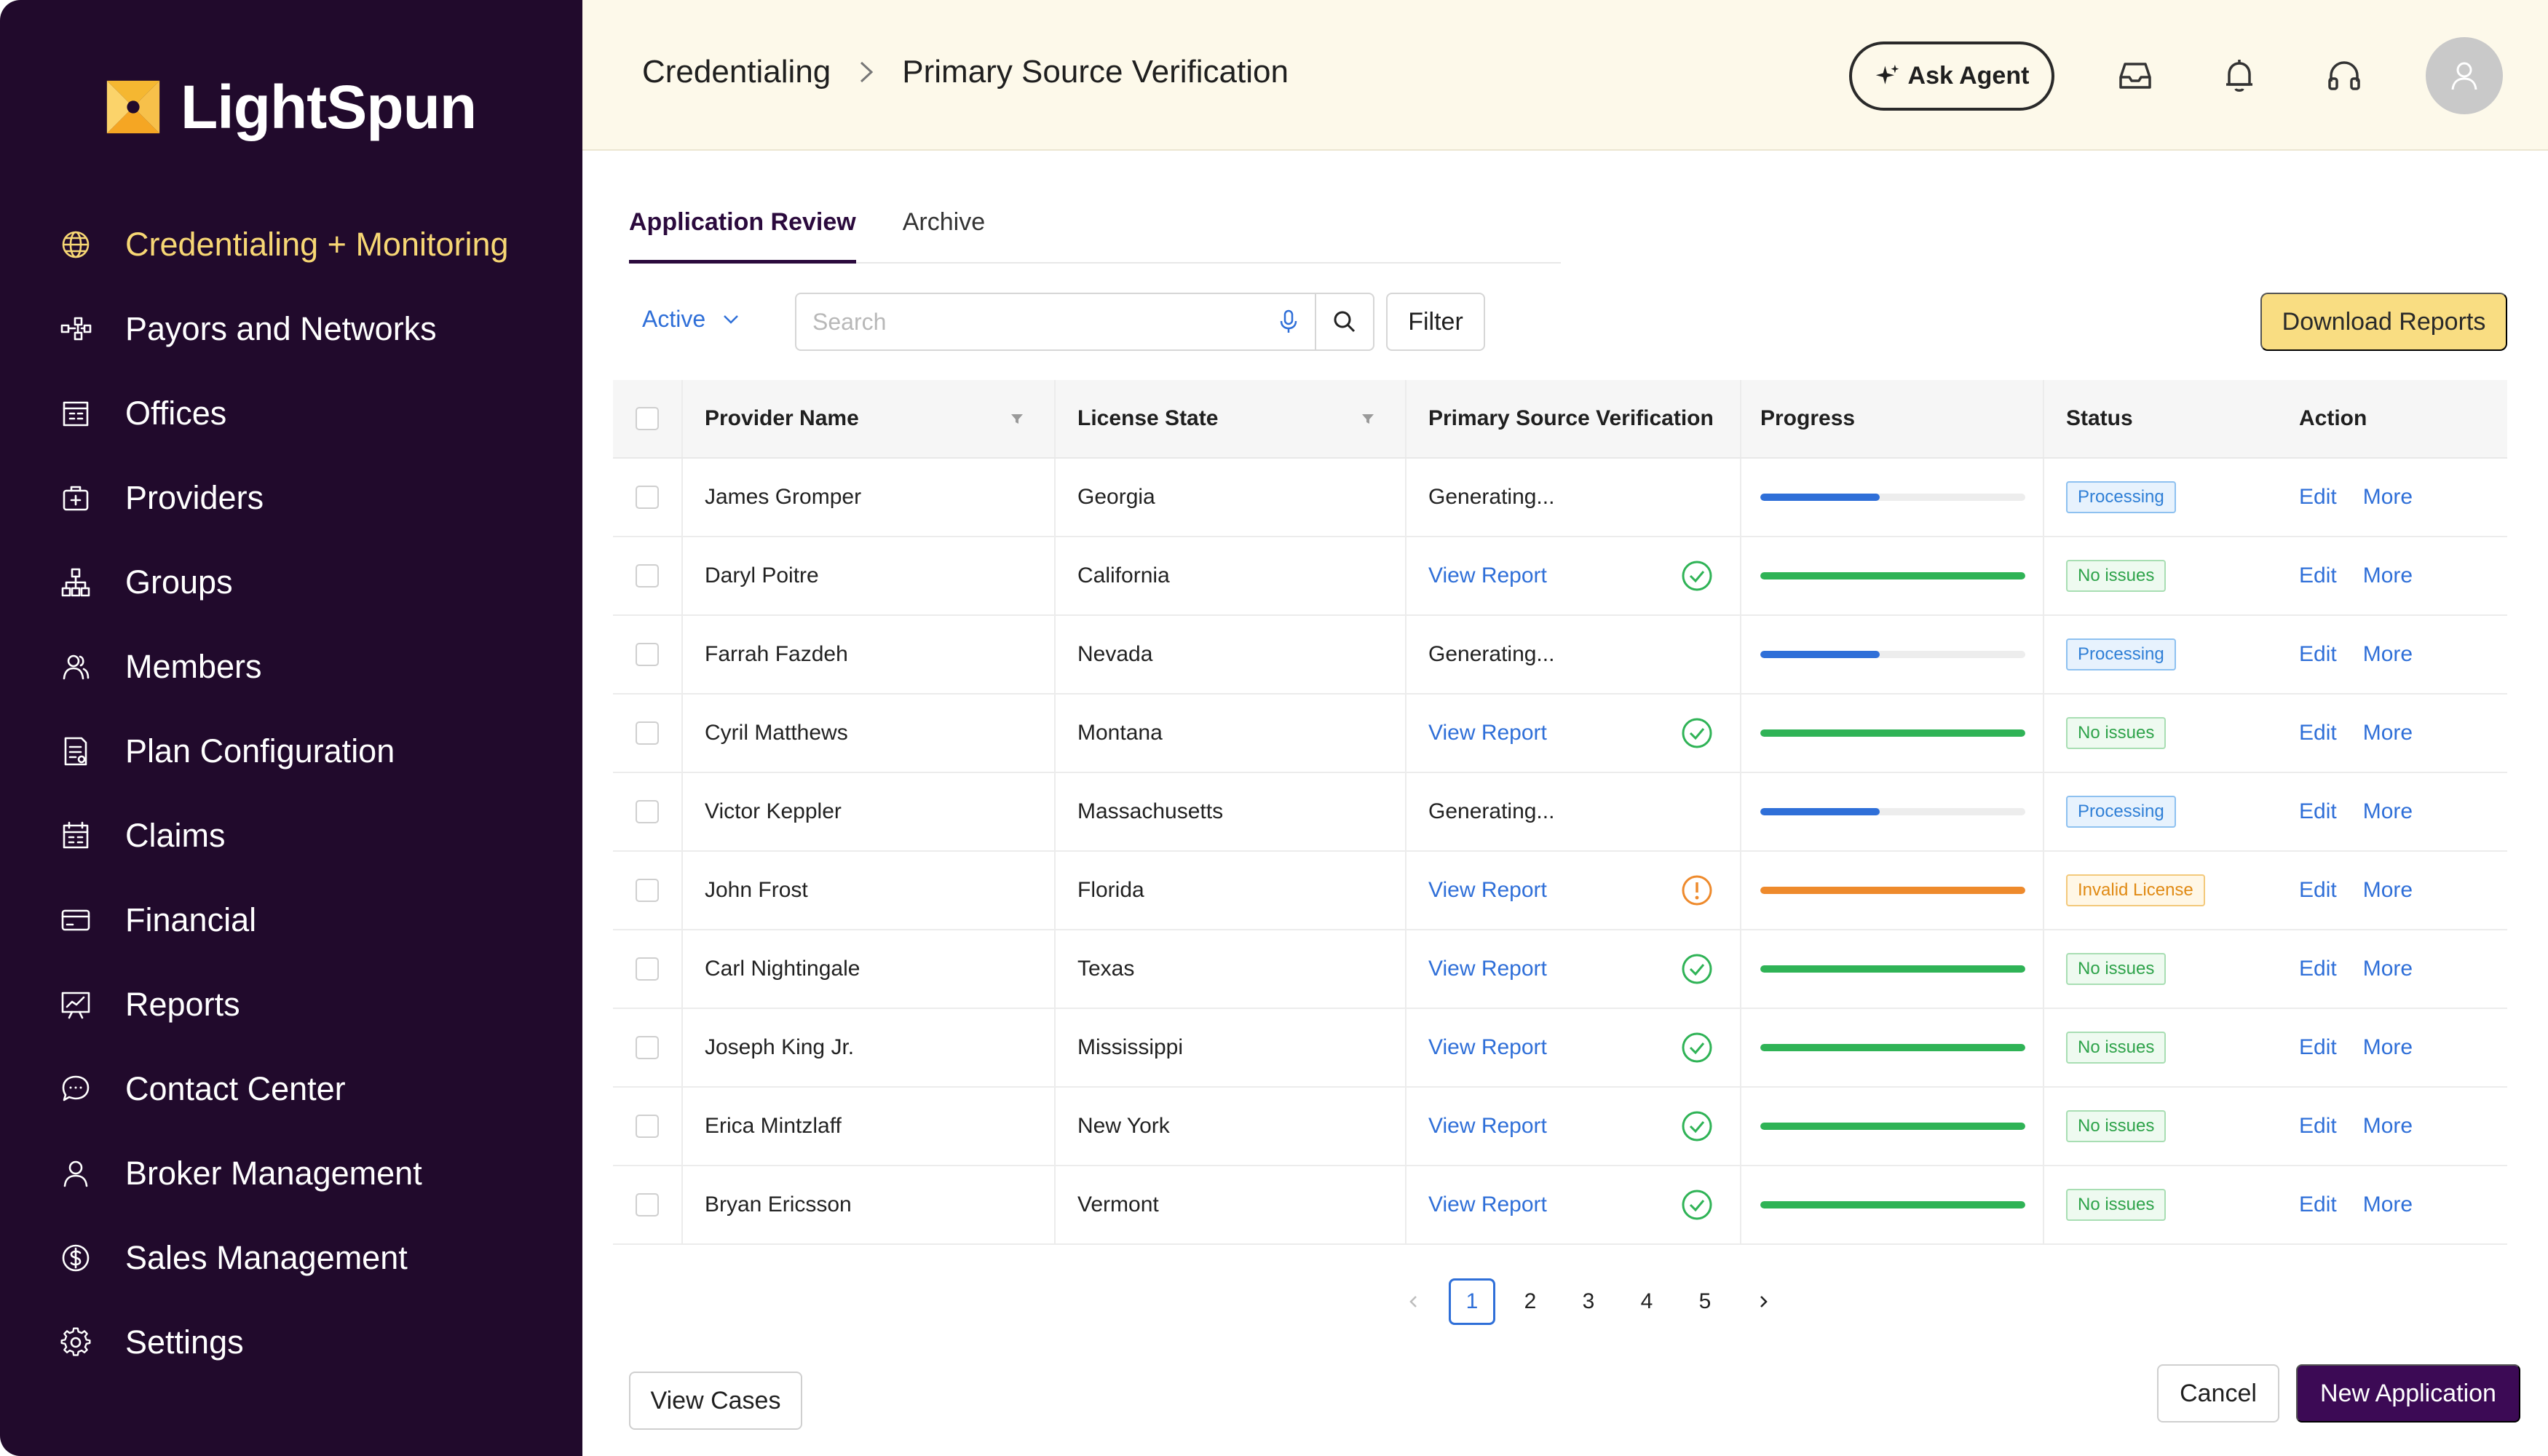 Image resolution: width=2548 pixels, height=1456 pixels. What do you see at coordinates (75, 413) in the screenshot?
I see `office-icon` at bounding box center [75, 413].